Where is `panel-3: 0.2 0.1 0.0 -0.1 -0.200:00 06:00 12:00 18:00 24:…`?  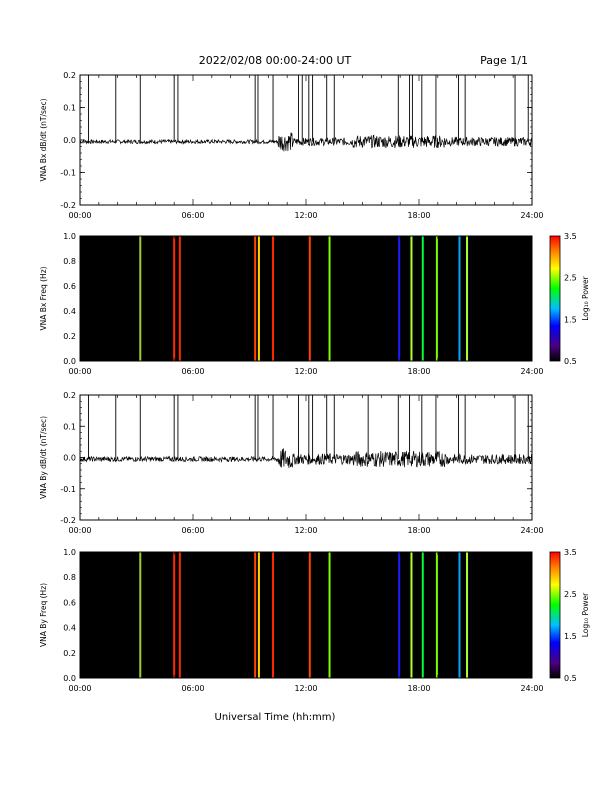
panel-3: 0.2 0.1 0.0 -0.1 -0.200:00 06:00 12:00 18:00 24:… is located at coordinates (291, 463).